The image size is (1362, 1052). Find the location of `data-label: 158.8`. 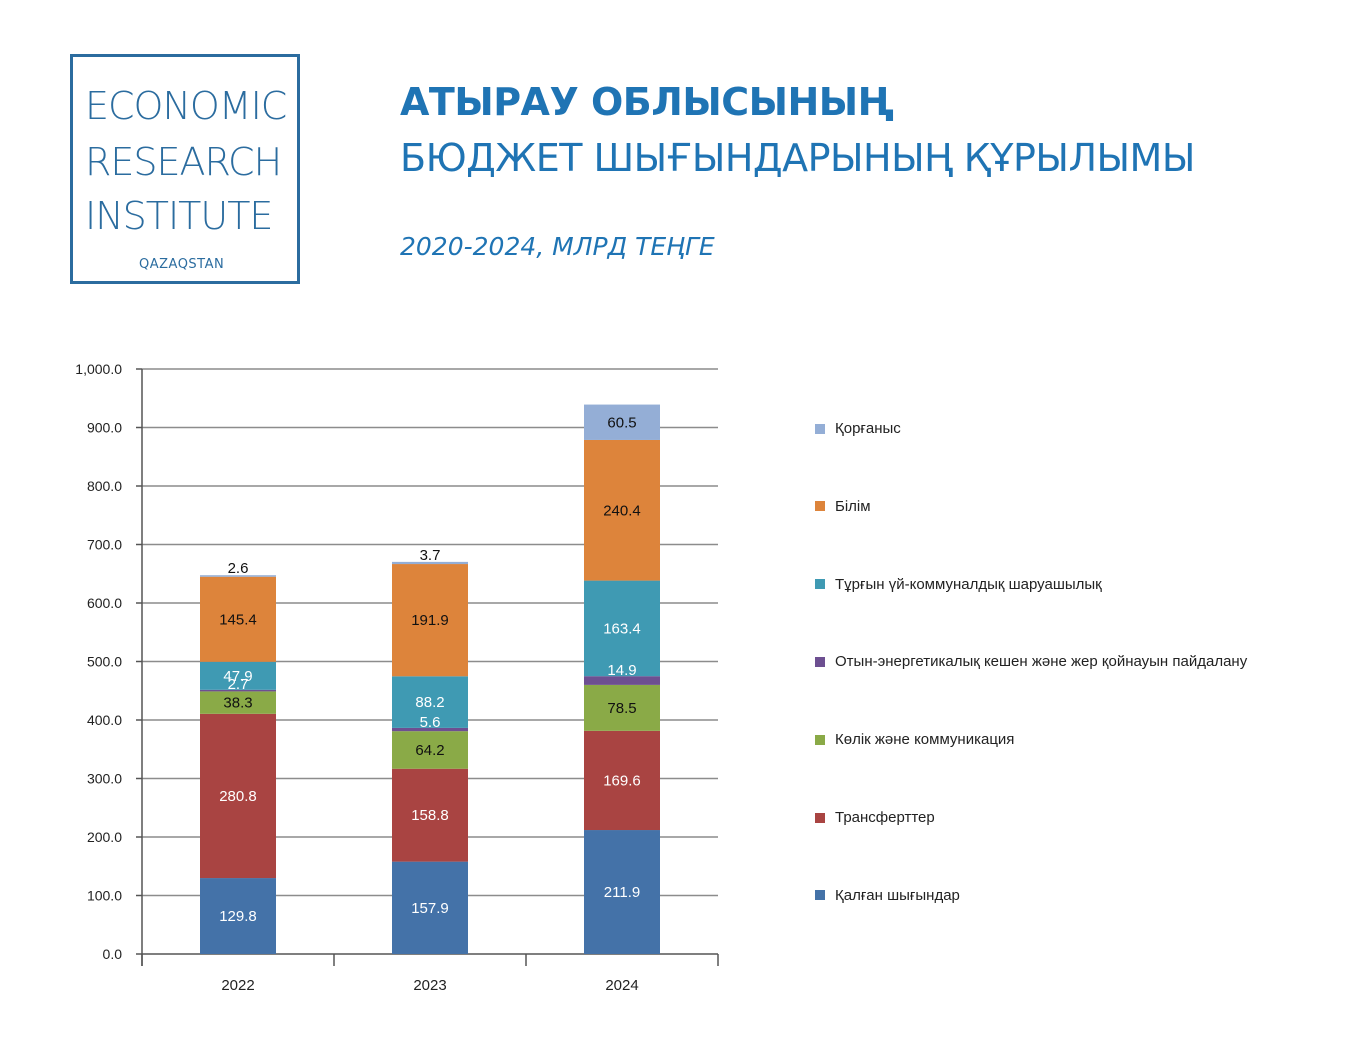

data-label: 158.8 is located at coordinates (430, 815).